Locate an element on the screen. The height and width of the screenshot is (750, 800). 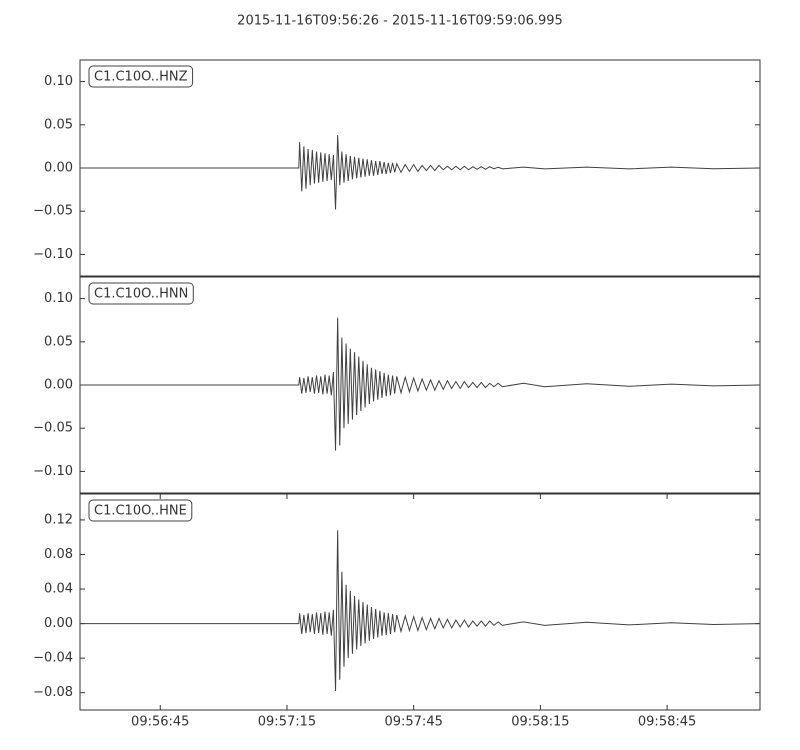
y-tick-label: −0.04 is located at coordinates (53, 658).